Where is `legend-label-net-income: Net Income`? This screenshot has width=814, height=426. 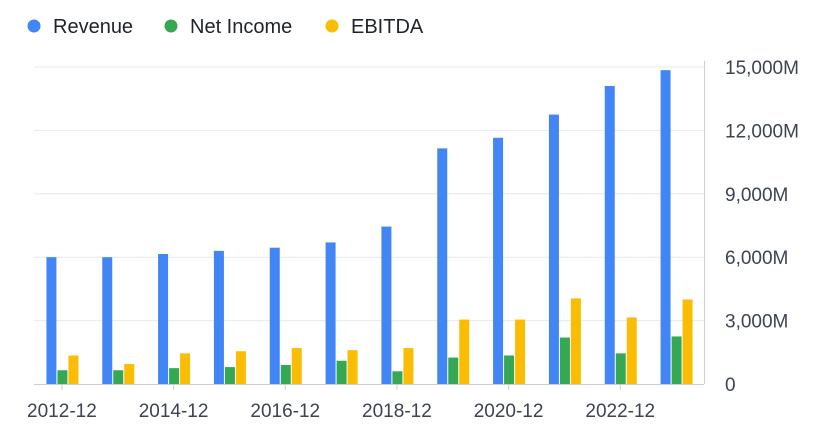 legend-label-net-income: Net Income is located at coordinates (241, 27).